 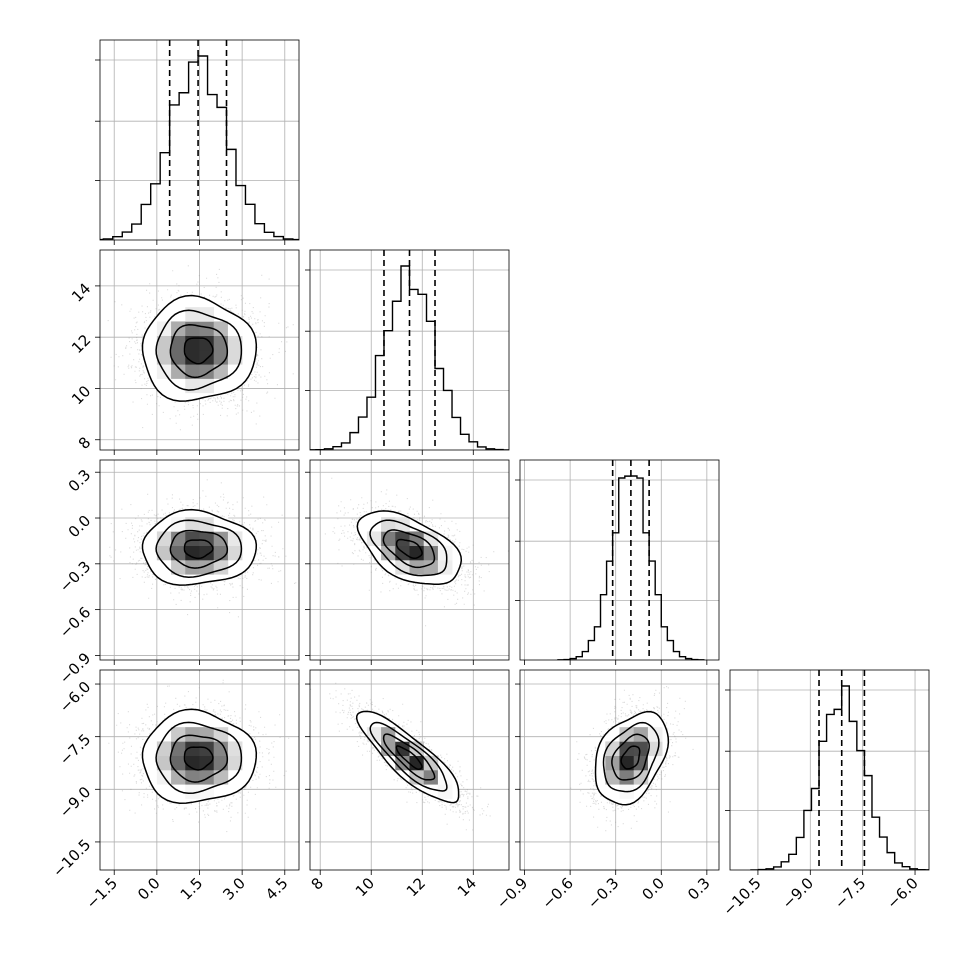 I want to click on y-tick-label: 12, so click(x=81, y=344).